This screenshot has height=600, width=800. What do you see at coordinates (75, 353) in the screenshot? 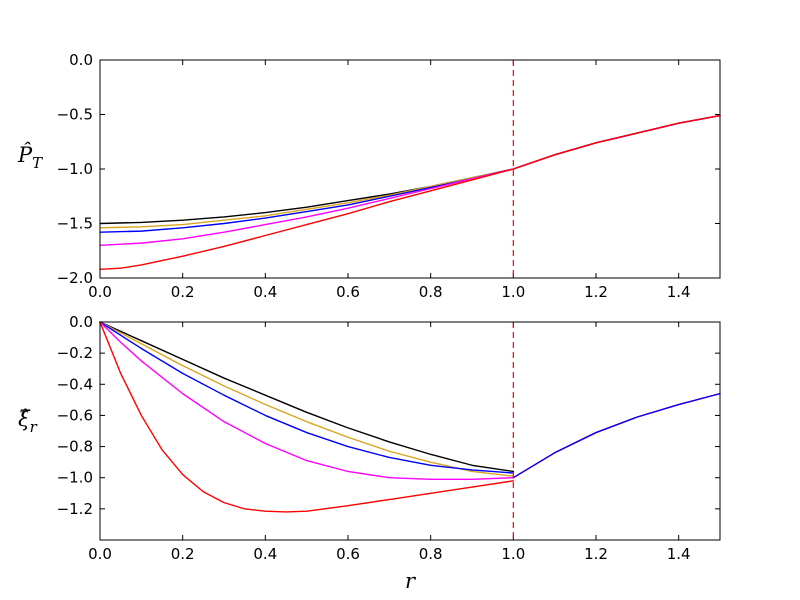
I see `bot-ytick-label-1: −0.2` at bounding box center [75, 353].